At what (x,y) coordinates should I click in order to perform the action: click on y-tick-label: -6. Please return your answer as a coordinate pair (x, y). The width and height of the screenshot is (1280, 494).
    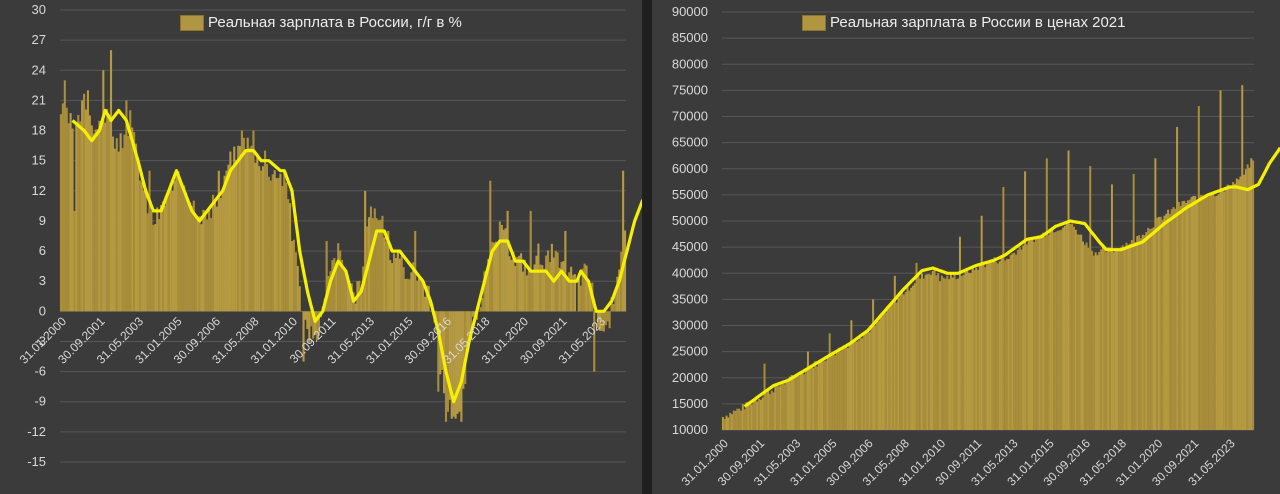
    Looking at the image, I should click on (40, 371).